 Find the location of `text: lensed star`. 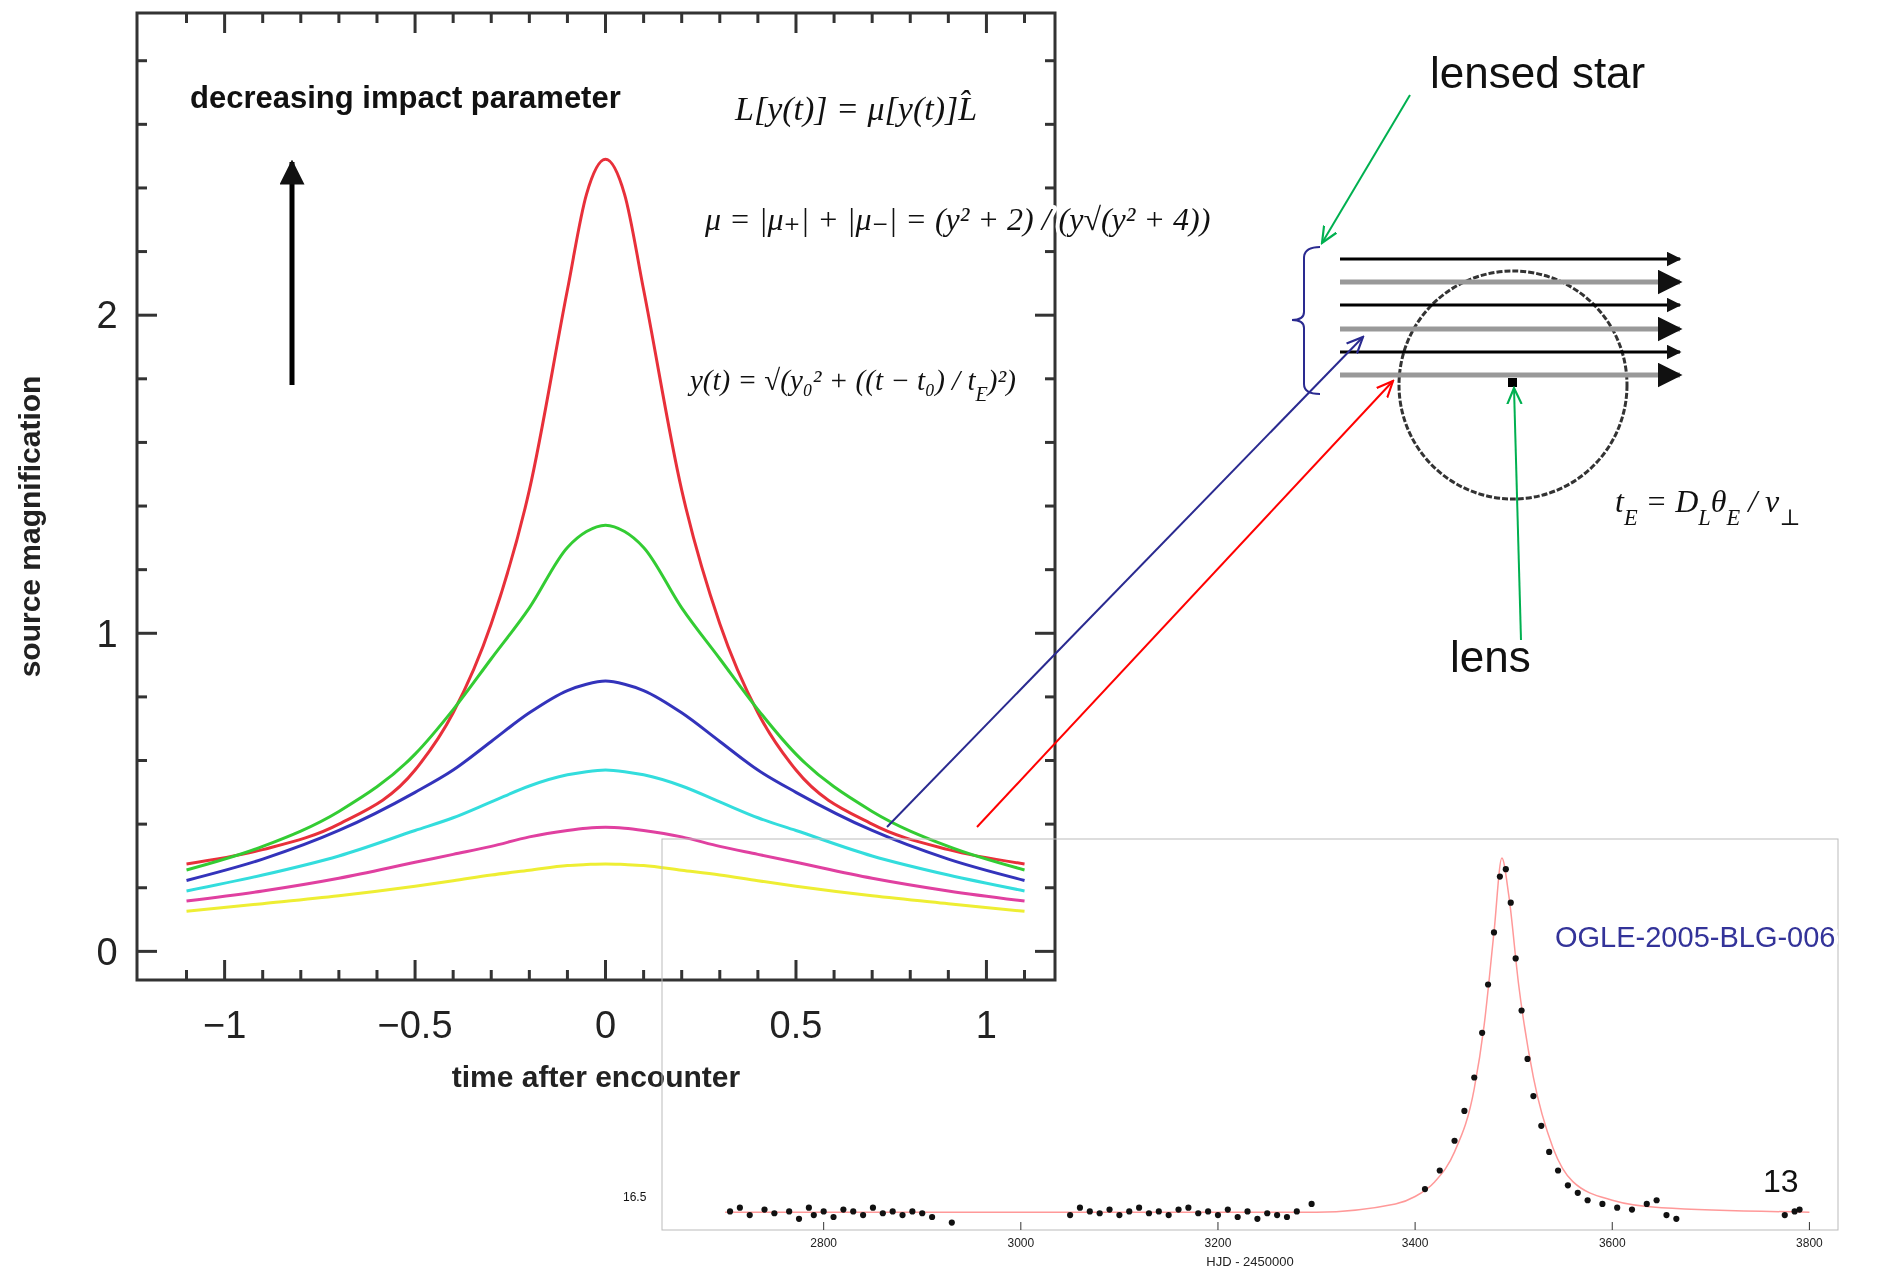

text: lensed star is located at coordinates (1538, 72).